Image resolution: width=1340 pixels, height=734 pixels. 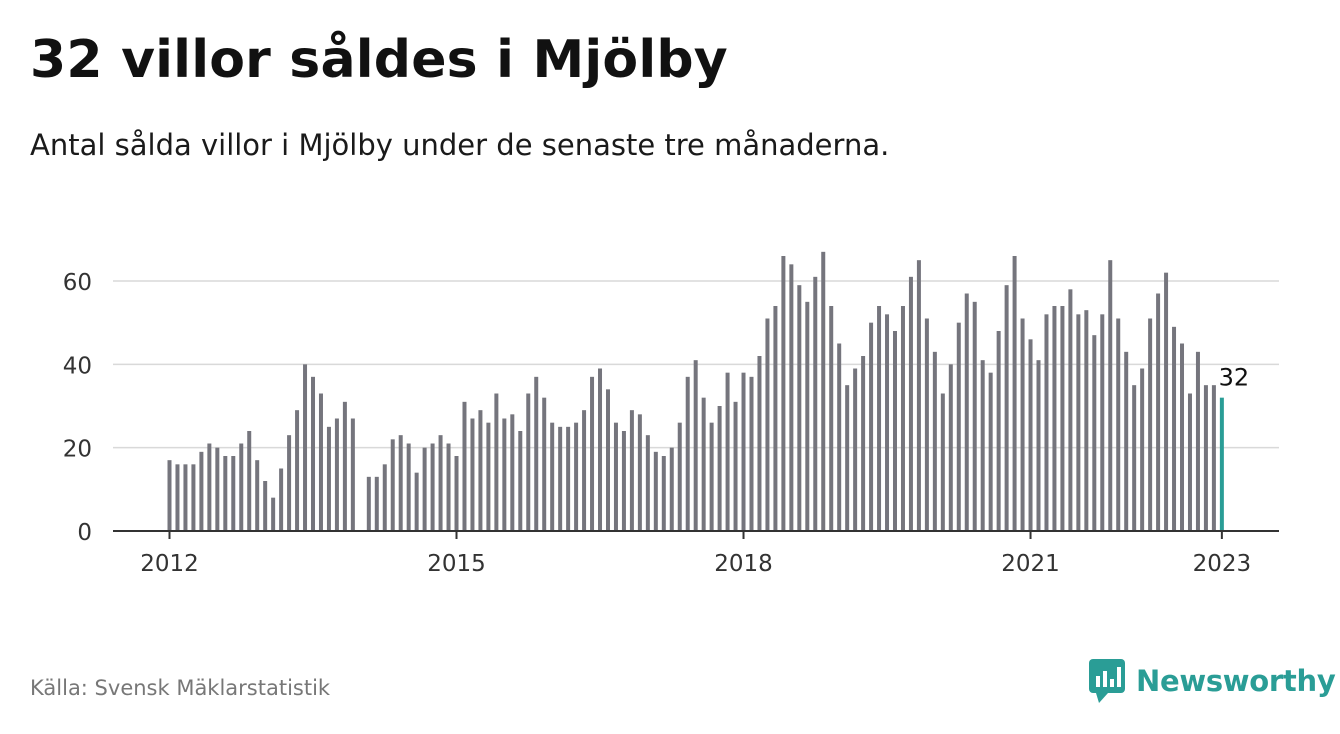 What do you see at coordinates (1221, 464) in the screenshot?
I see `bar-latest` at bounding box center [1221, 464].